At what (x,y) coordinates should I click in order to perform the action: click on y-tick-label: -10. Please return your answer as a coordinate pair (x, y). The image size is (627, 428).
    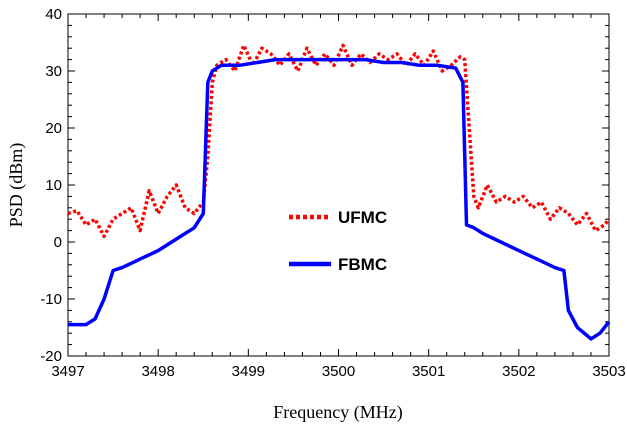
    Looking at the image, I should click on (51, 299).